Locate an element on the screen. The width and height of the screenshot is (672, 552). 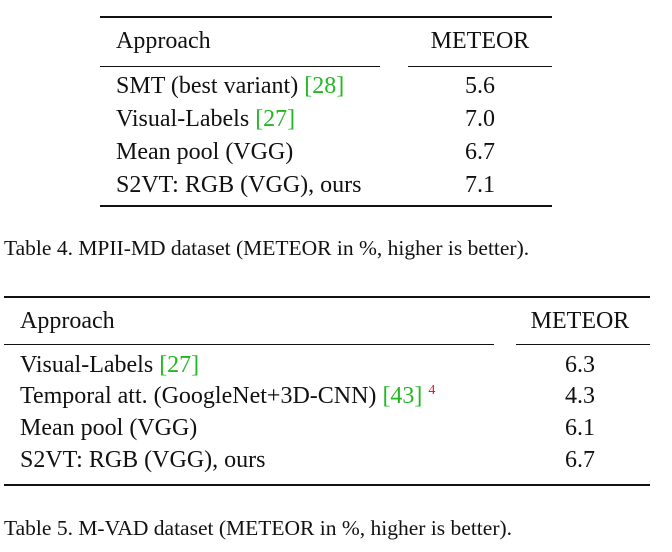
table5-header-approach: Approach is located at coordinates (67, 321).